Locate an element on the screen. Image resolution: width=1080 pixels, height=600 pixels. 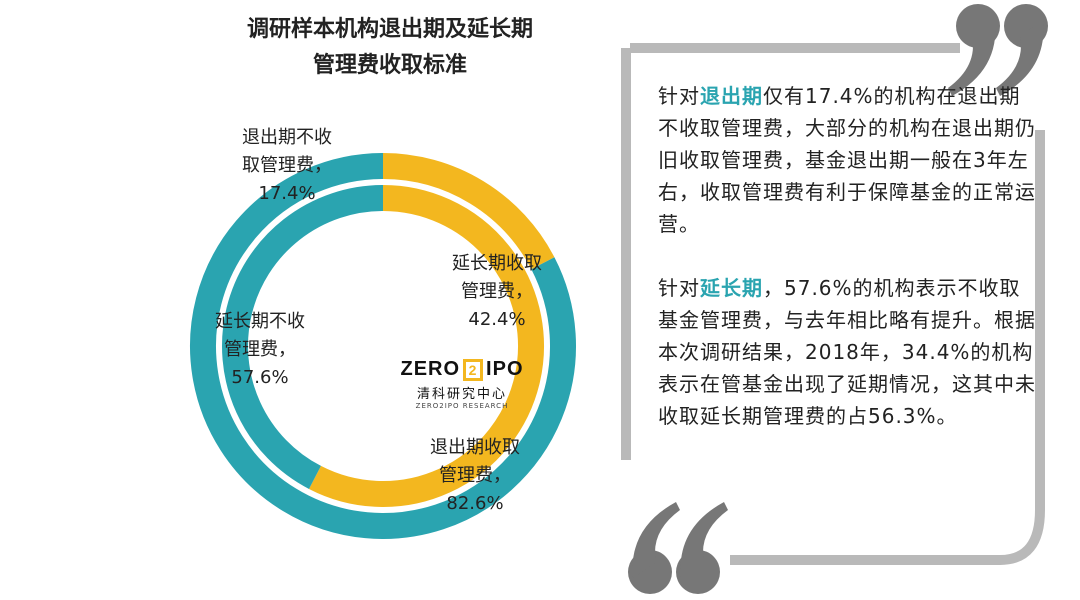
label-extension-fee: 延长期收取 管理费， 42.4% is located at coordinates (497, 292).